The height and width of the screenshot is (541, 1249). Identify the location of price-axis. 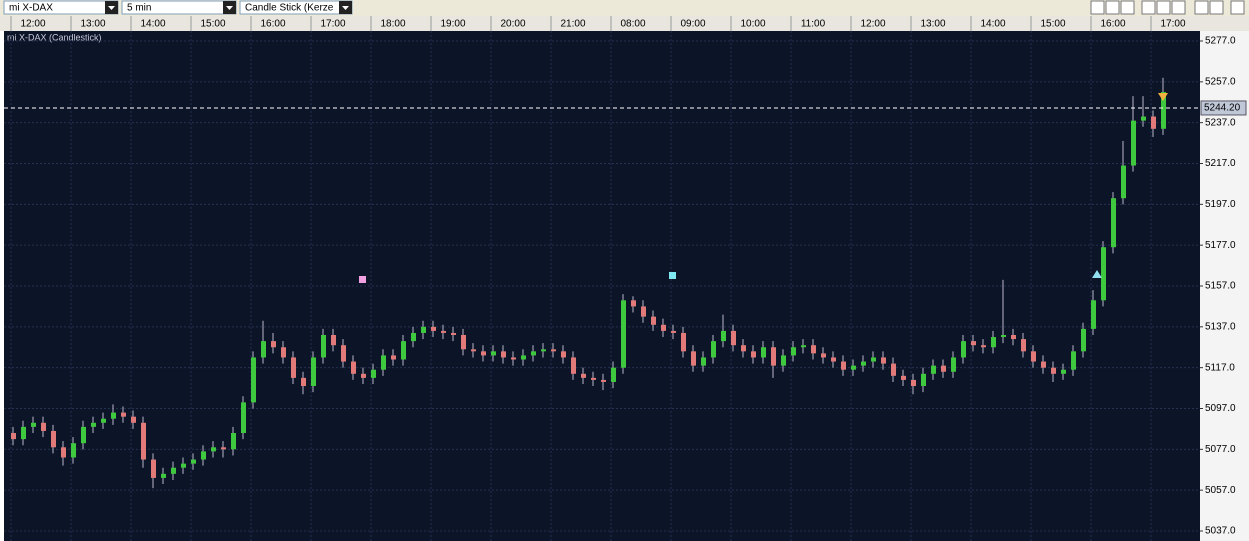
(1224, 286).